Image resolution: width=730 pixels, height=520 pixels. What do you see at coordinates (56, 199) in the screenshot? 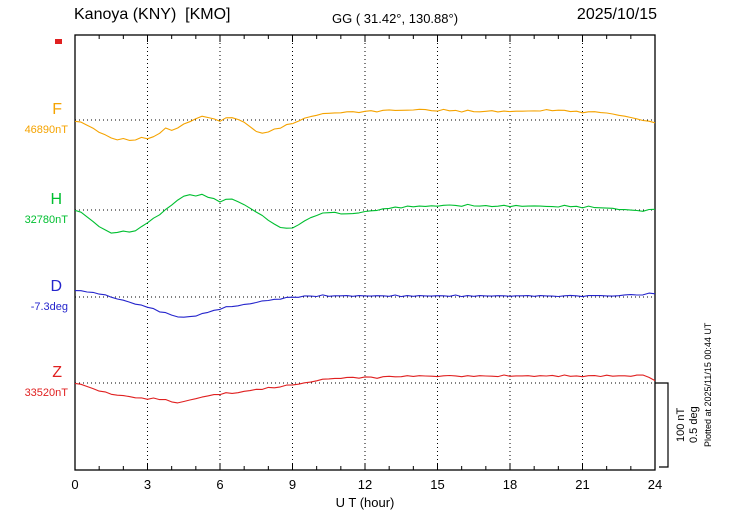
I see `series-label-H: H` at bounding box center [56, 199].